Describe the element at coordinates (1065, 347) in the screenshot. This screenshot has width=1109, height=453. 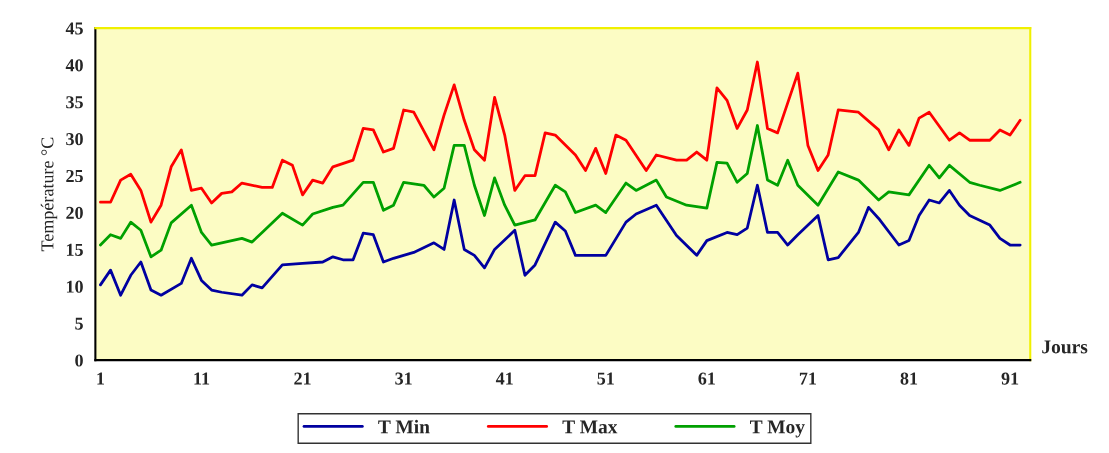
I see `x-axis-title: Jours` at that location.